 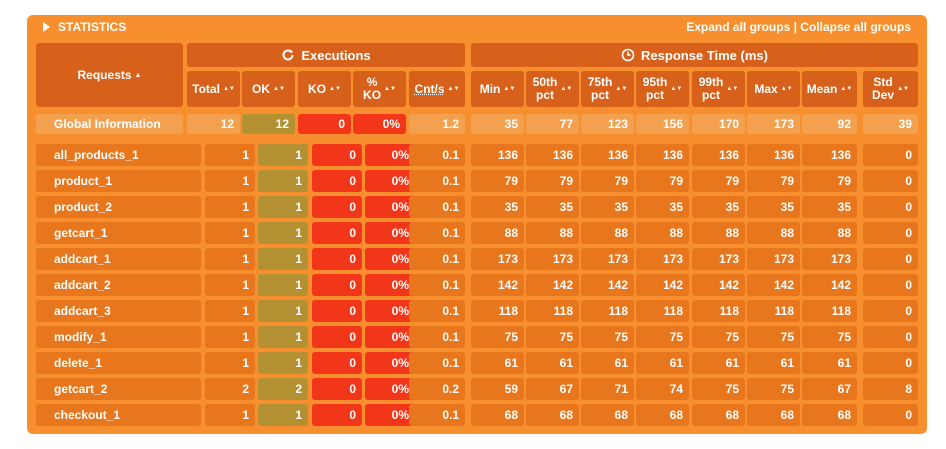 What do you see at coordinates (738, 27) in the screenshot?
I see `expand-all-groups-link: Expand all groups` at bounding box center [738, 27].